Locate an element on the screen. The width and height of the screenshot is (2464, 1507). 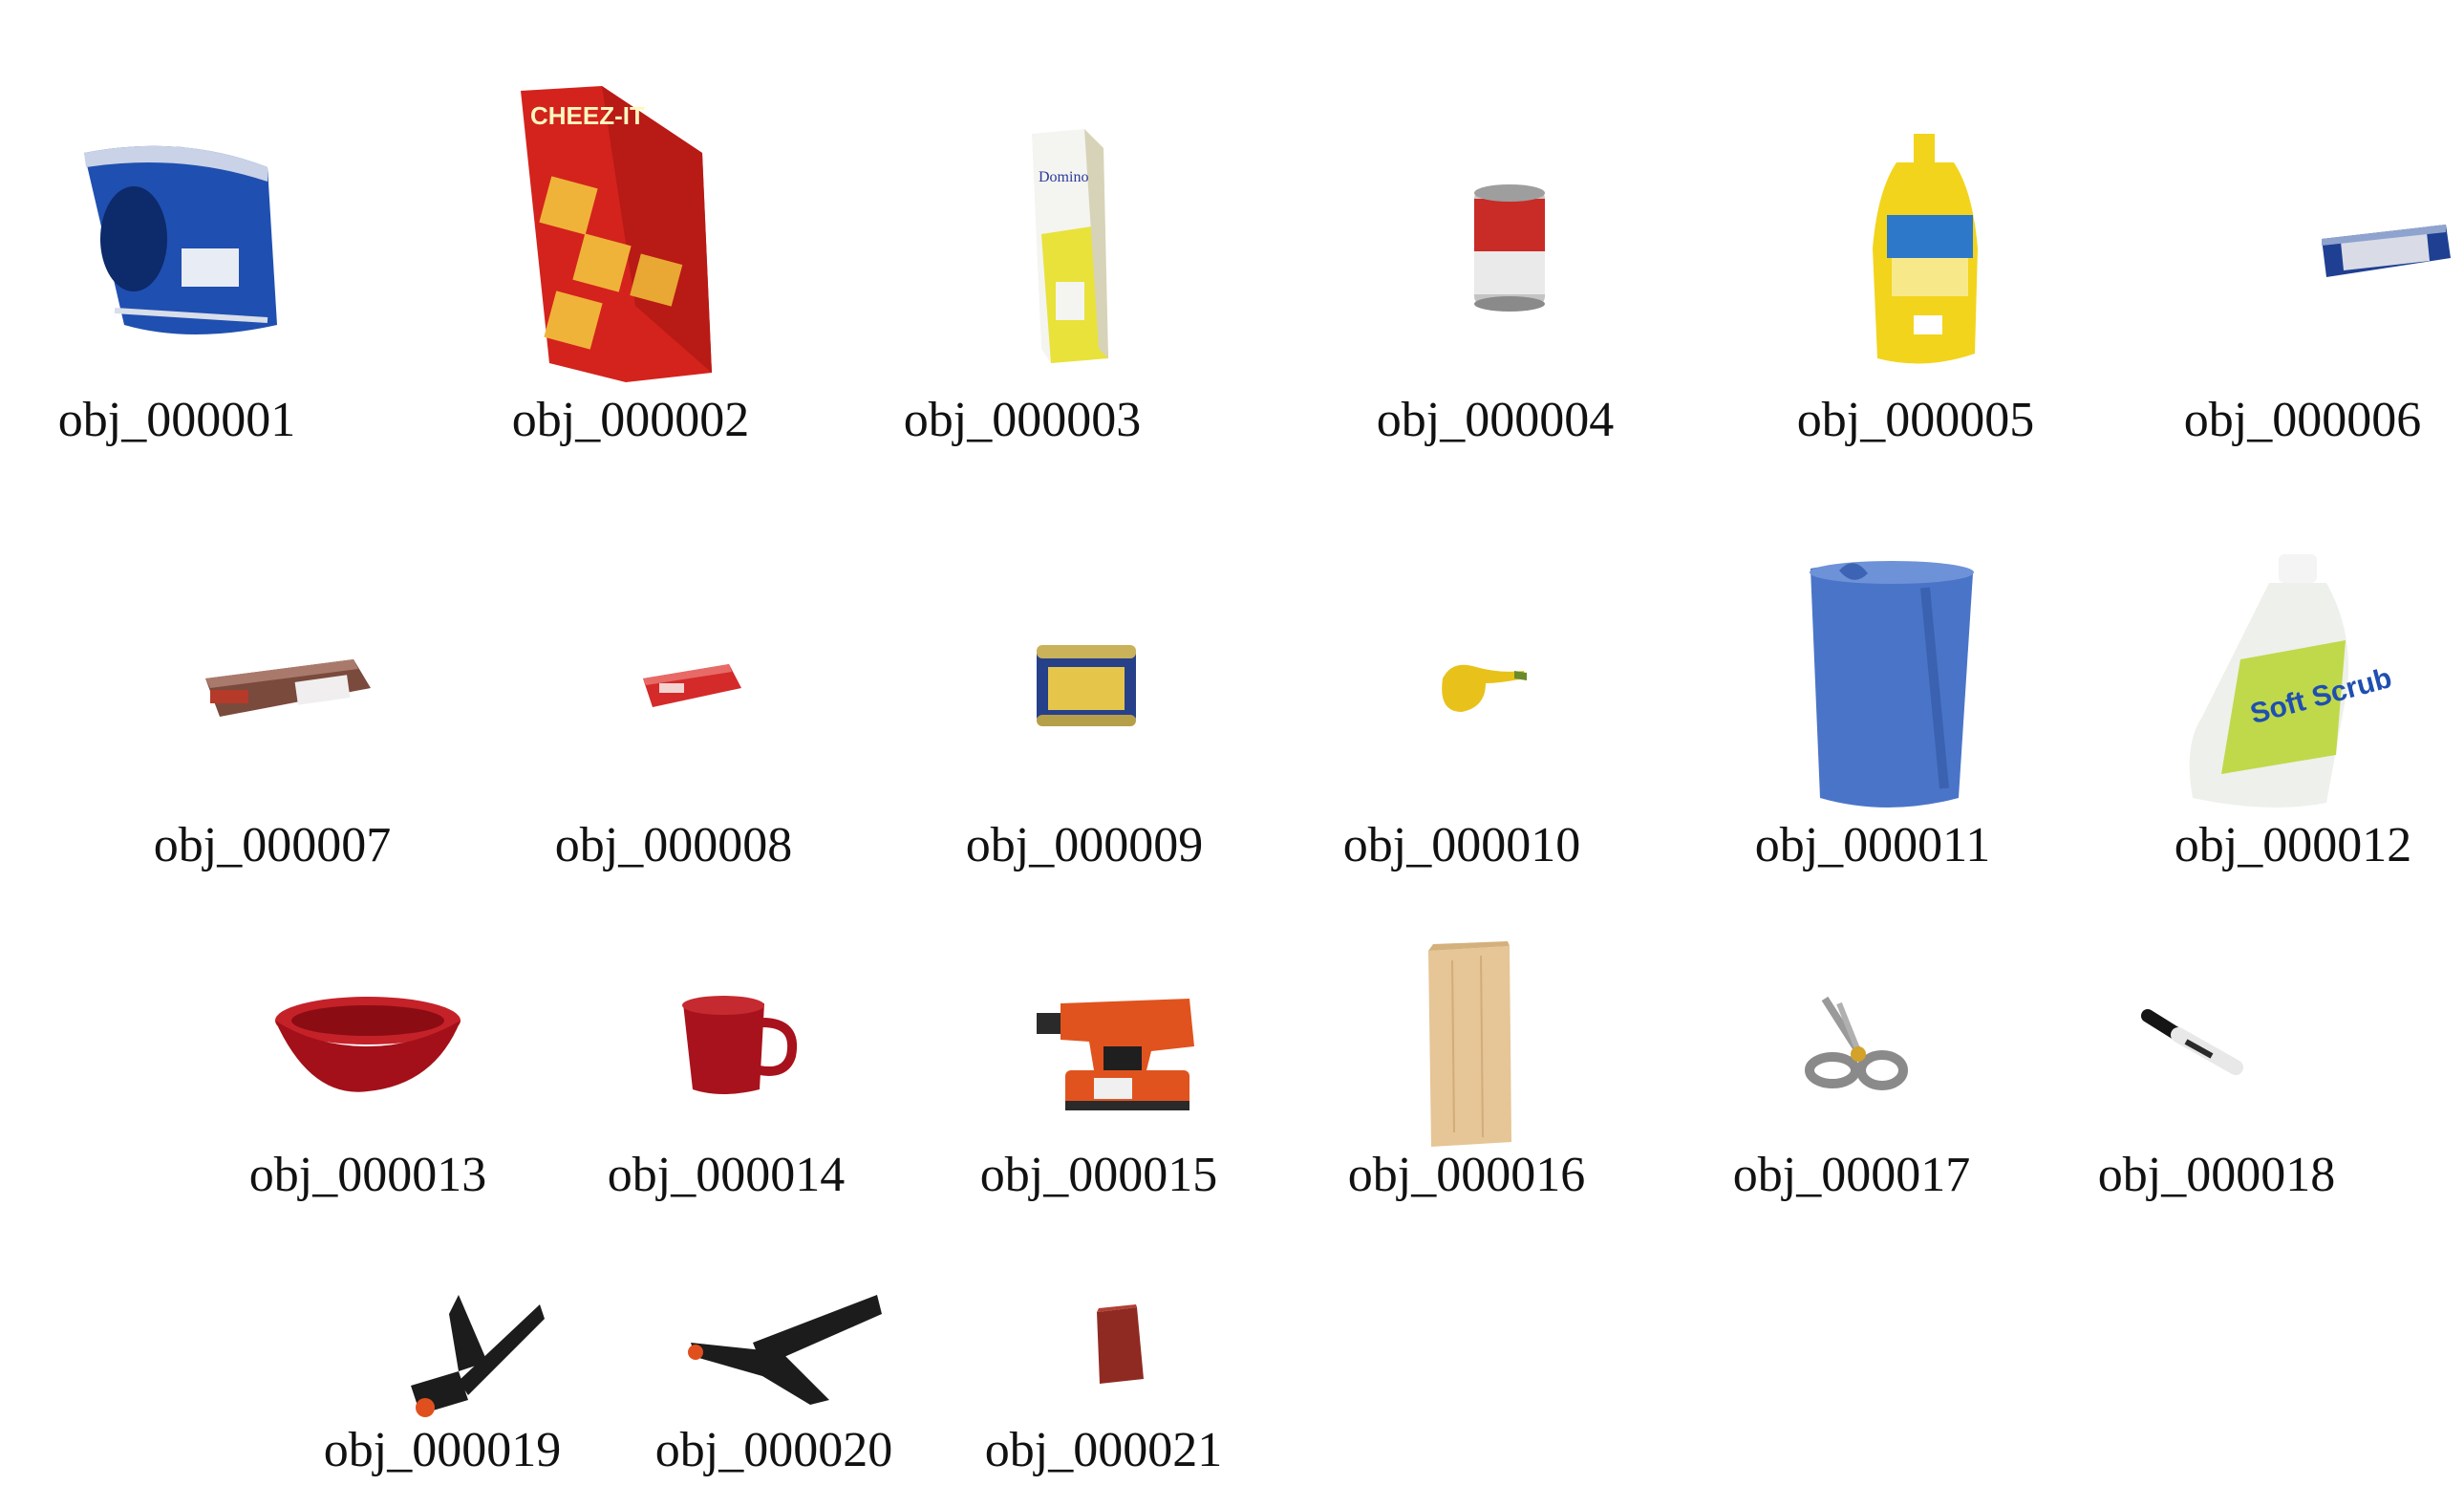
foam-brick-icon is located at coordinates (1120, 1344).